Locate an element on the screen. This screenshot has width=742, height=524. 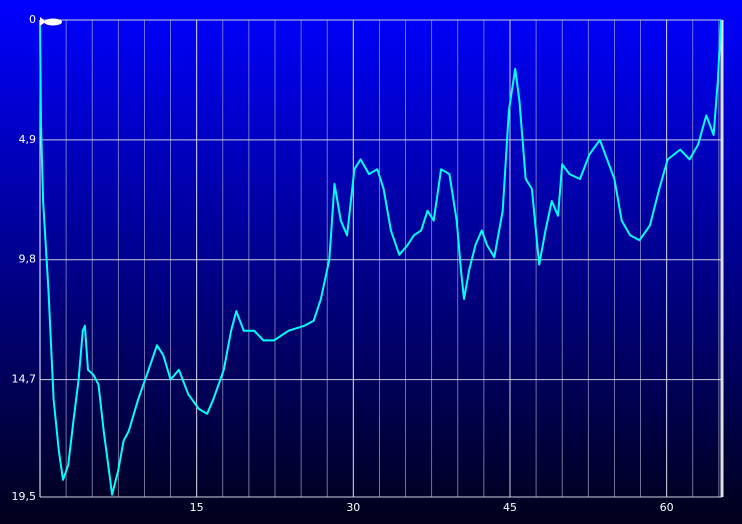
y-tick-label: 14,7 is located at coordinates (24, 379).